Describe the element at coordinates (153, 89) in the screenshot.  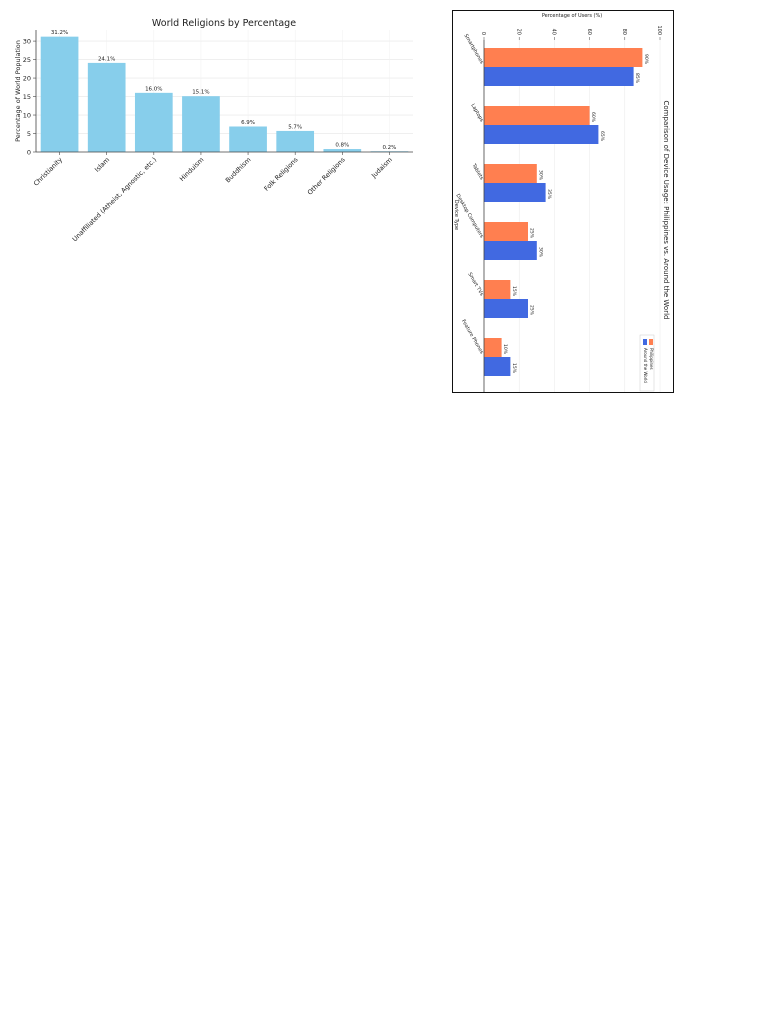
I see `religions-value-label: 16.0%` at that location.